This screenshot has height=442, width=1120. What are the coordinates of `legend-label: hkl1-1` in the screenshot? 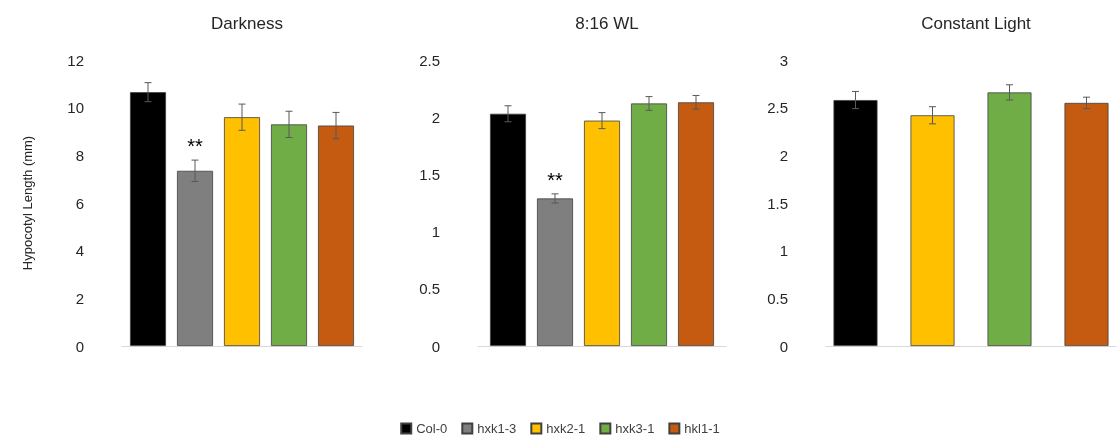 It's located at (702, 428).